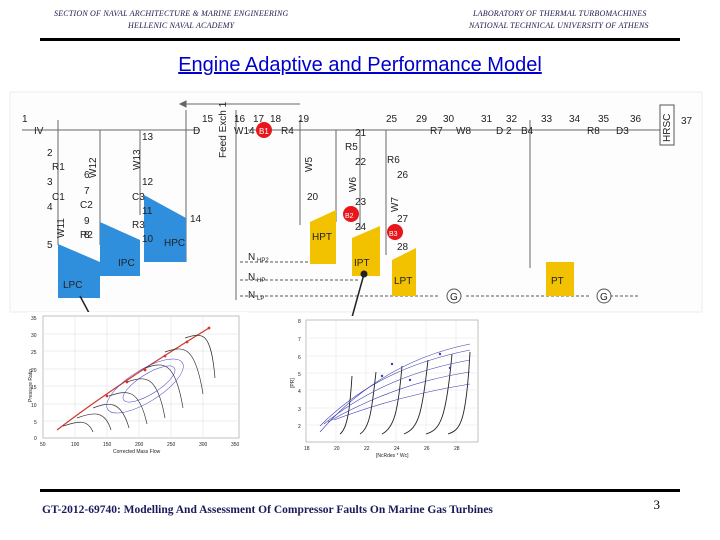 The image size is (720, 540). What do you see at coordinates (126, 263) in the screenshot?
I see `label-ipc: IPC` at bounding box center [126, 263].